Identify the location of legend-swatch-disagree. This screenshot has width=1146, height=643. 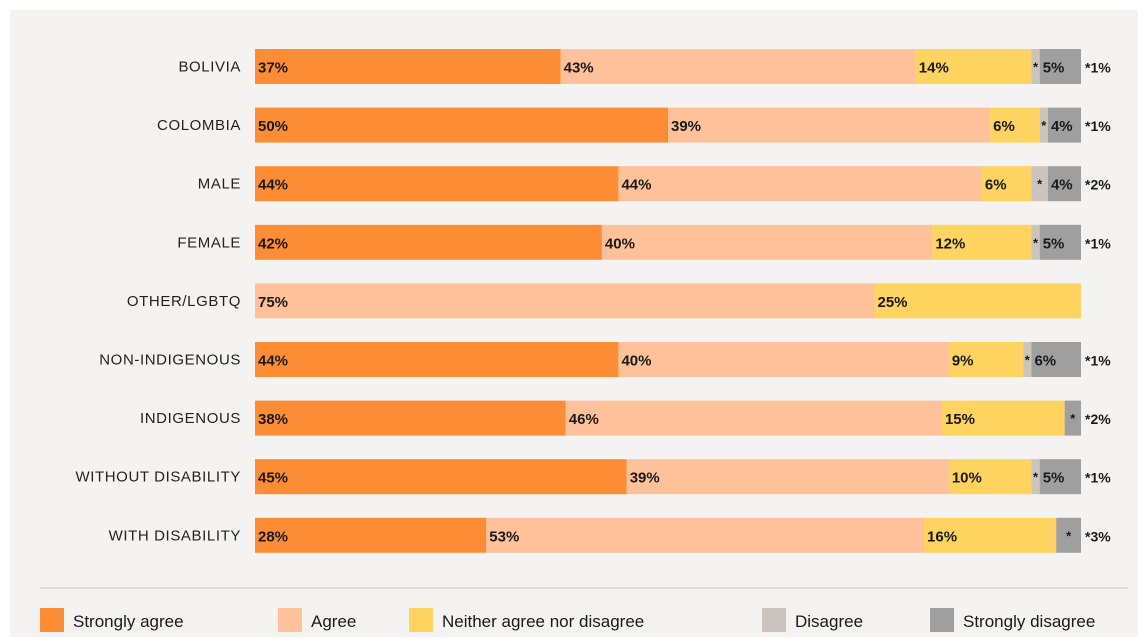
(774, 620).